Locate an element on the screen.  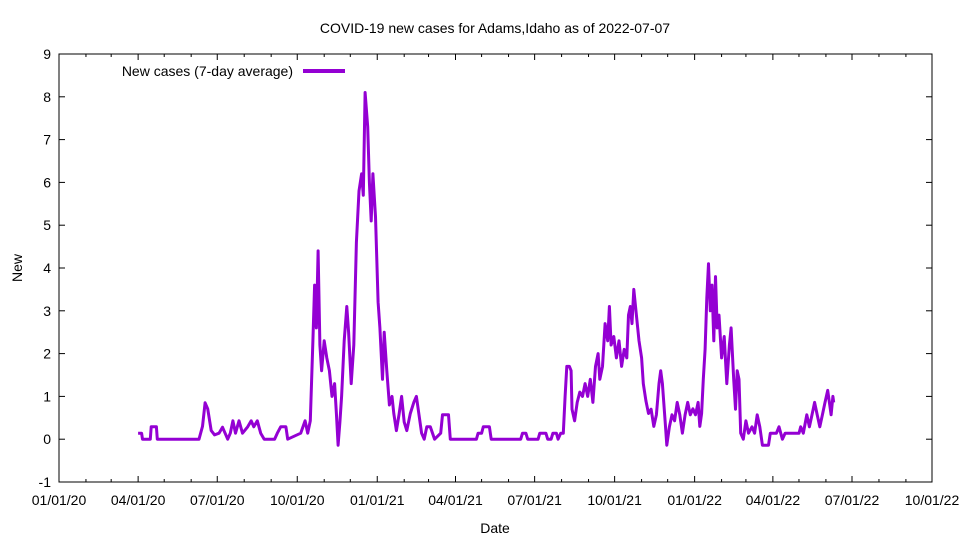
x-tick-label: 04/01/22 is located at coordinates (773, 500).